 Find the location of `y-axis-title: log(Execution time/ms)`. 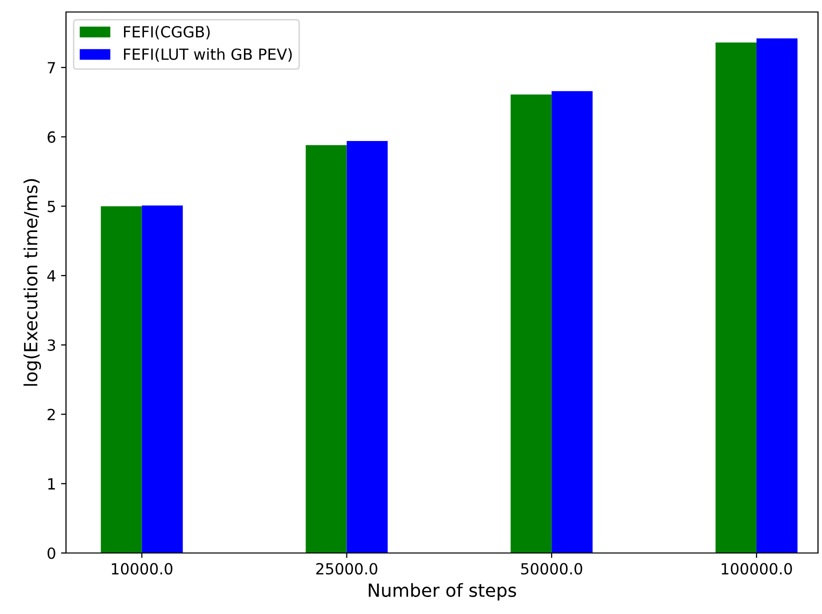

y-axis-title: log(Execution time/ms) is located at coordinates (32, 282).